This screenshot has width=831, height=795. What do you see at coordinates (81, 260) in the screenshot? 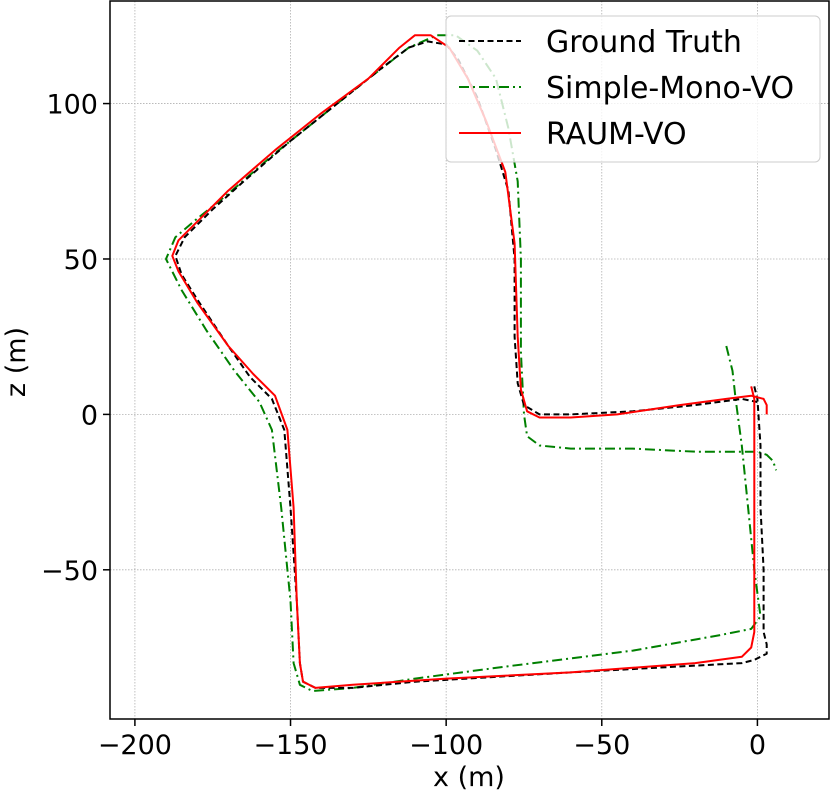
I see `y-tick-label: 50` at bounding box center [81, 260].